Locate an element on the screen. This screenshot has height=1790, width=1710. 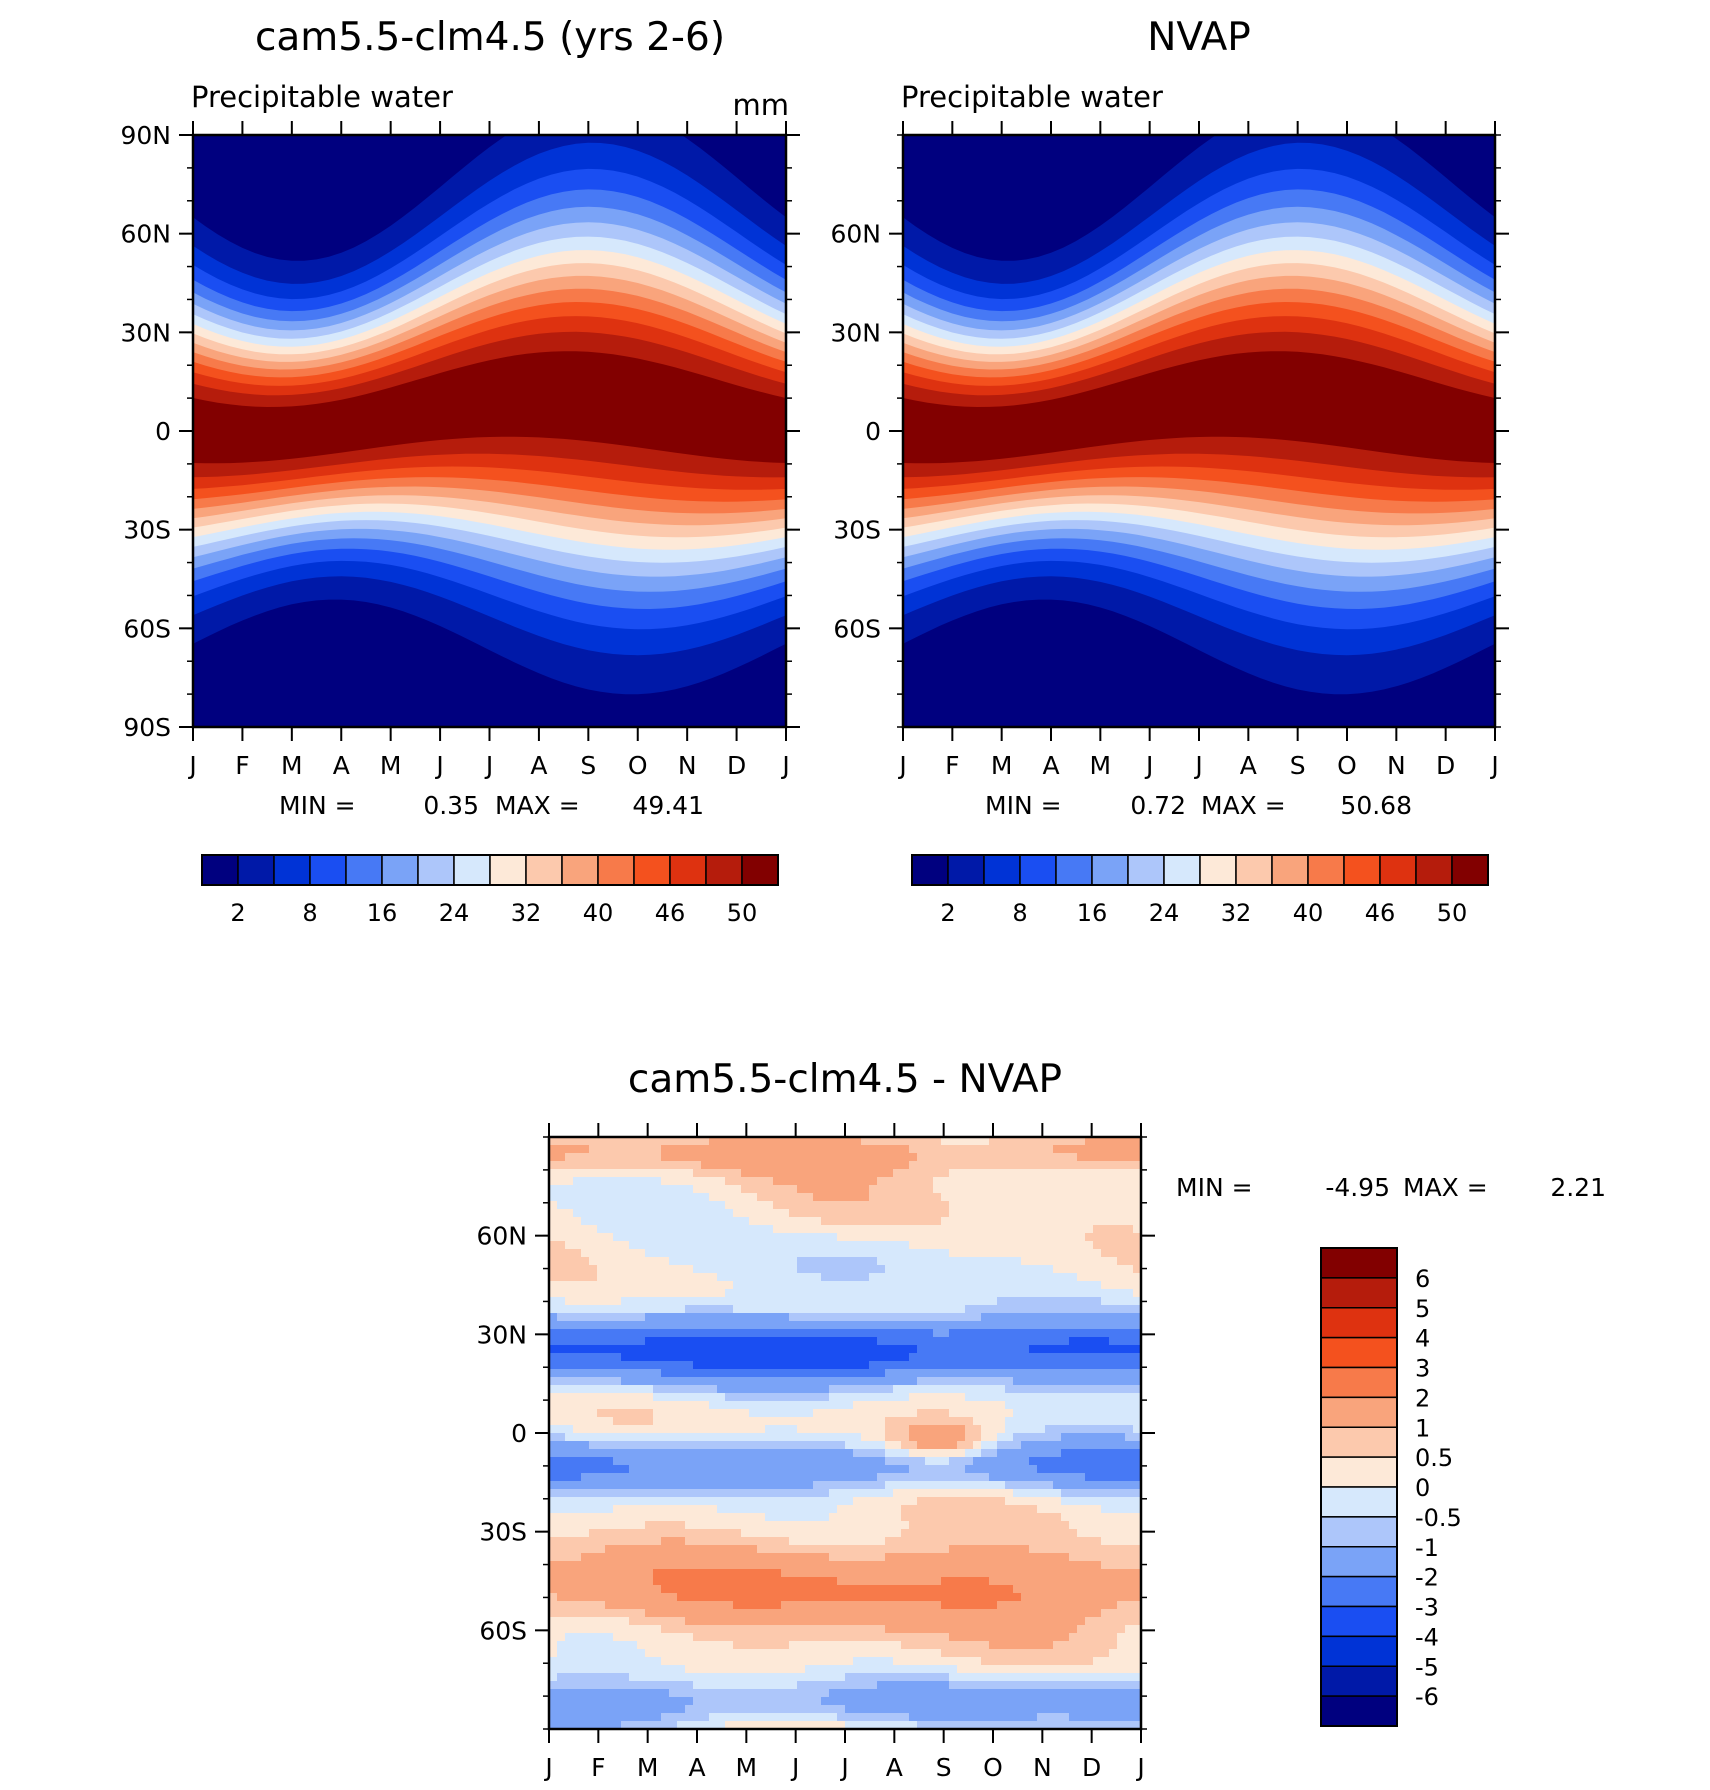
y-tick-label: 90N is located at coordinates (145, 135).